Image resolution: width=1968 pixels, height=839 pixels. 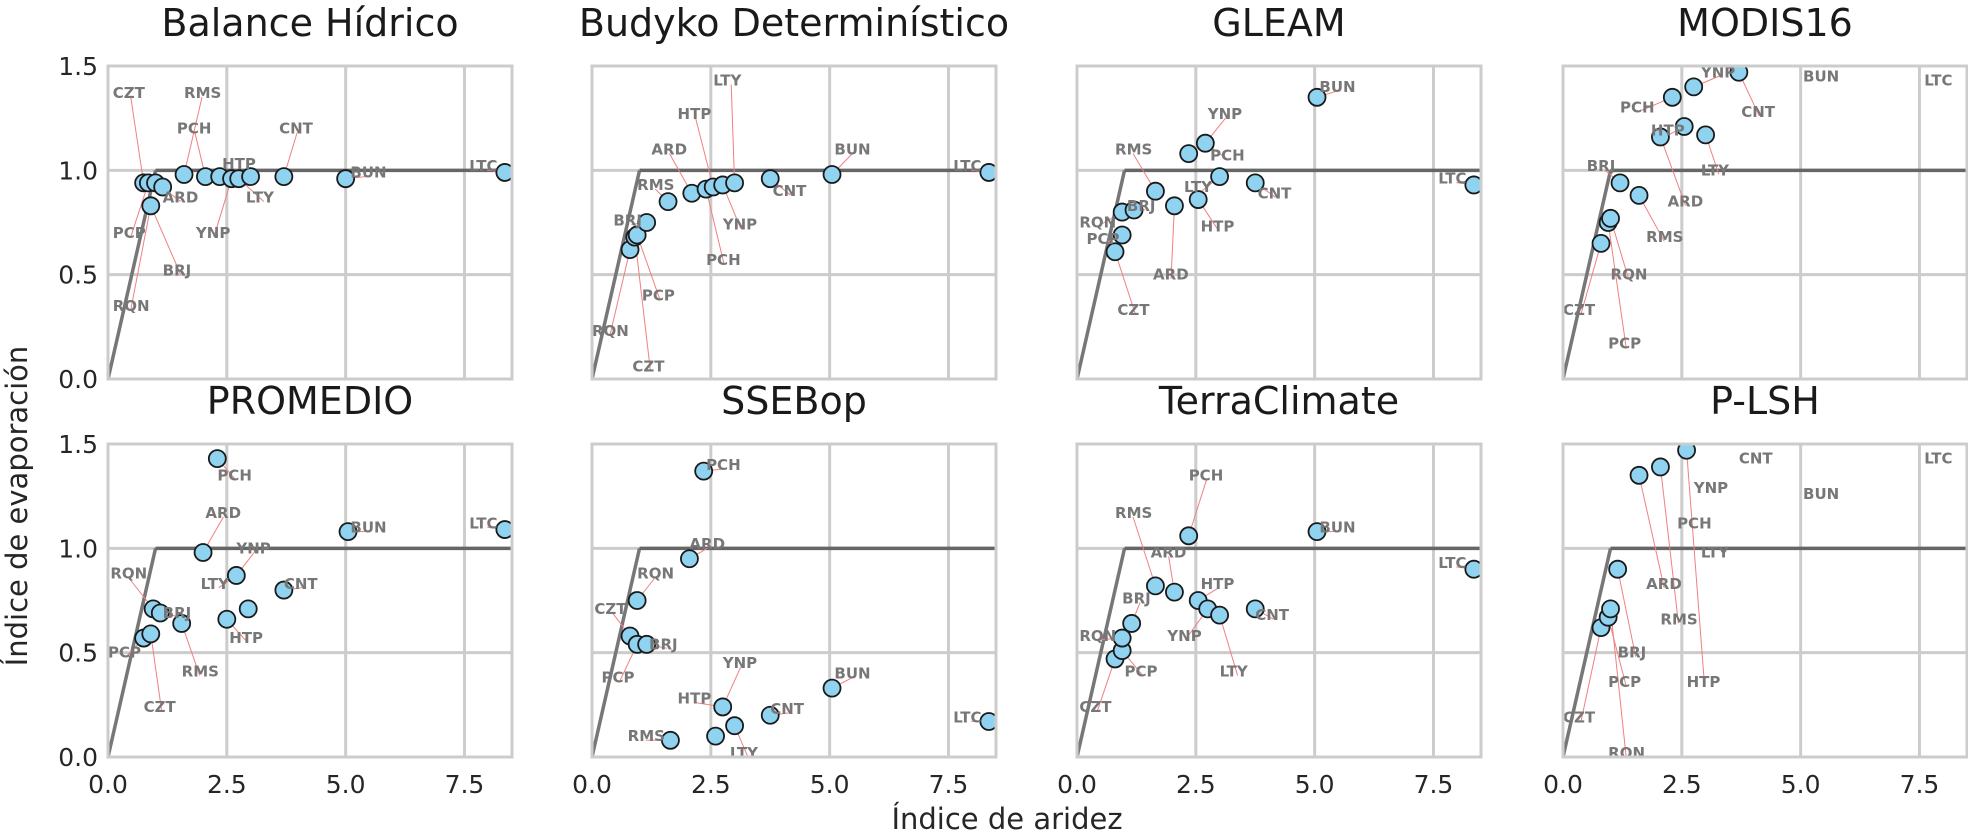 I want to click on panel-plot-area: CZT RMS PCH HTP CNT BUN LTC ARD LTY YNP PCP BRJ RQN, so click(x=310, y=231).